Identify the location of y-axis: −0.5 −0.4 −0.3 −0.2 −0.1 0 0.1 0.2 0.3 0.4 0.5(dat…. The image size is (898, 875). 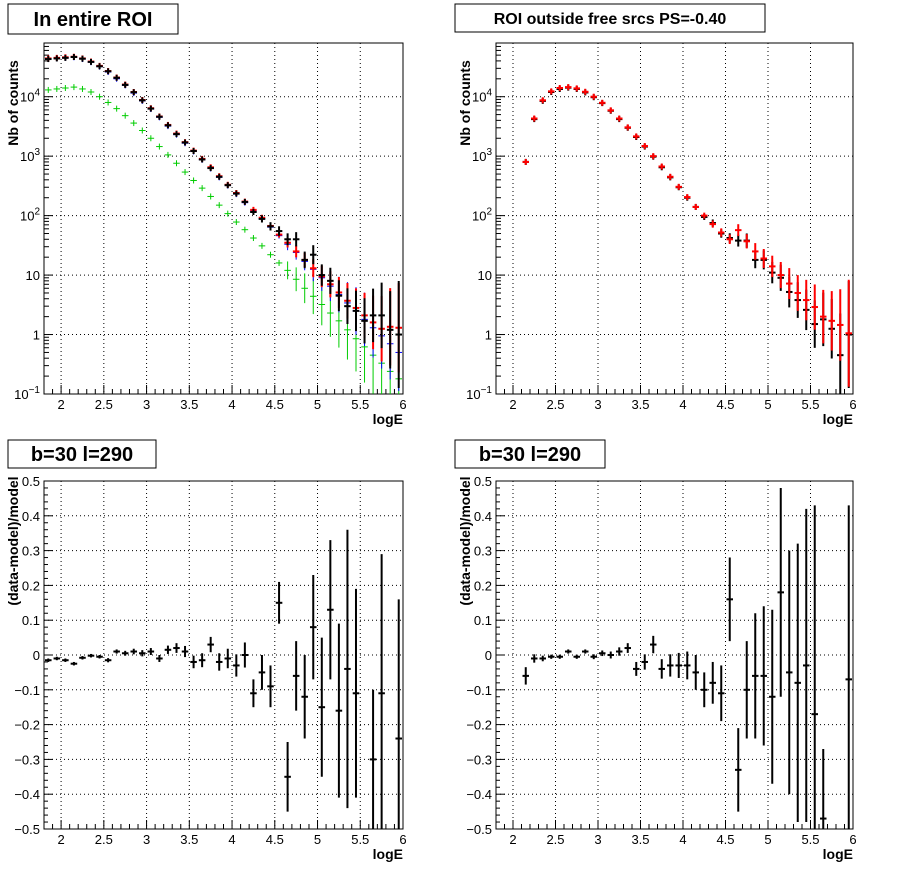
(29, 655).